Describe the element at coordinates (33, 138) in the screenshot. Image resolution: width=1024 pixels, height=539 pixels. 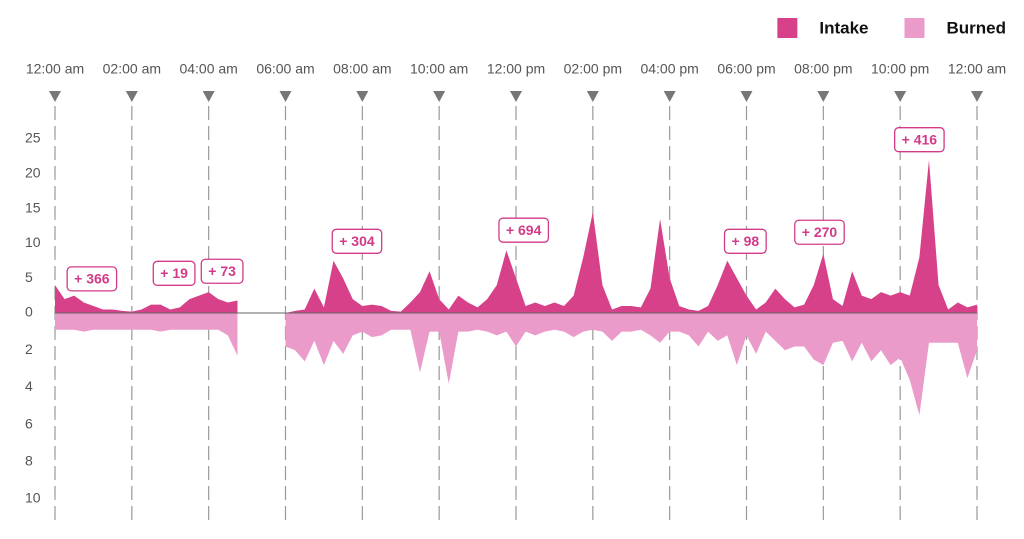
I see `y-tick-label: 25` at that location.